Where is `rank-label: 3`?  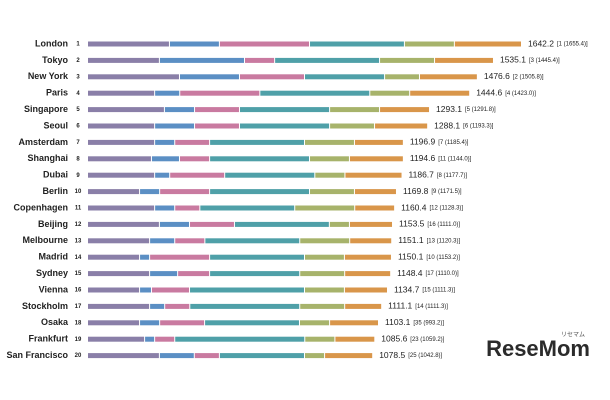
rank-label: 3 is located at coordinates (78, 77).